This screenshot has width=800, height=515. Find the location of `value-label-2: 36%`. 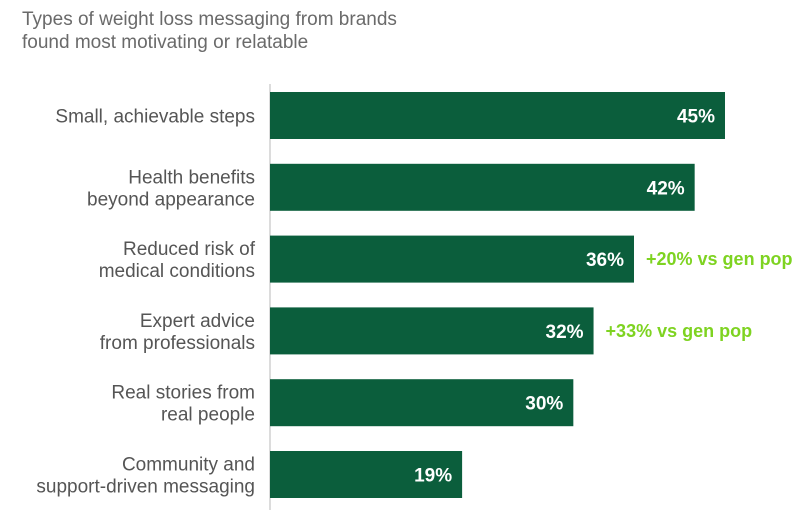

value-label-2: 36% is located at coordinates (605, 260).